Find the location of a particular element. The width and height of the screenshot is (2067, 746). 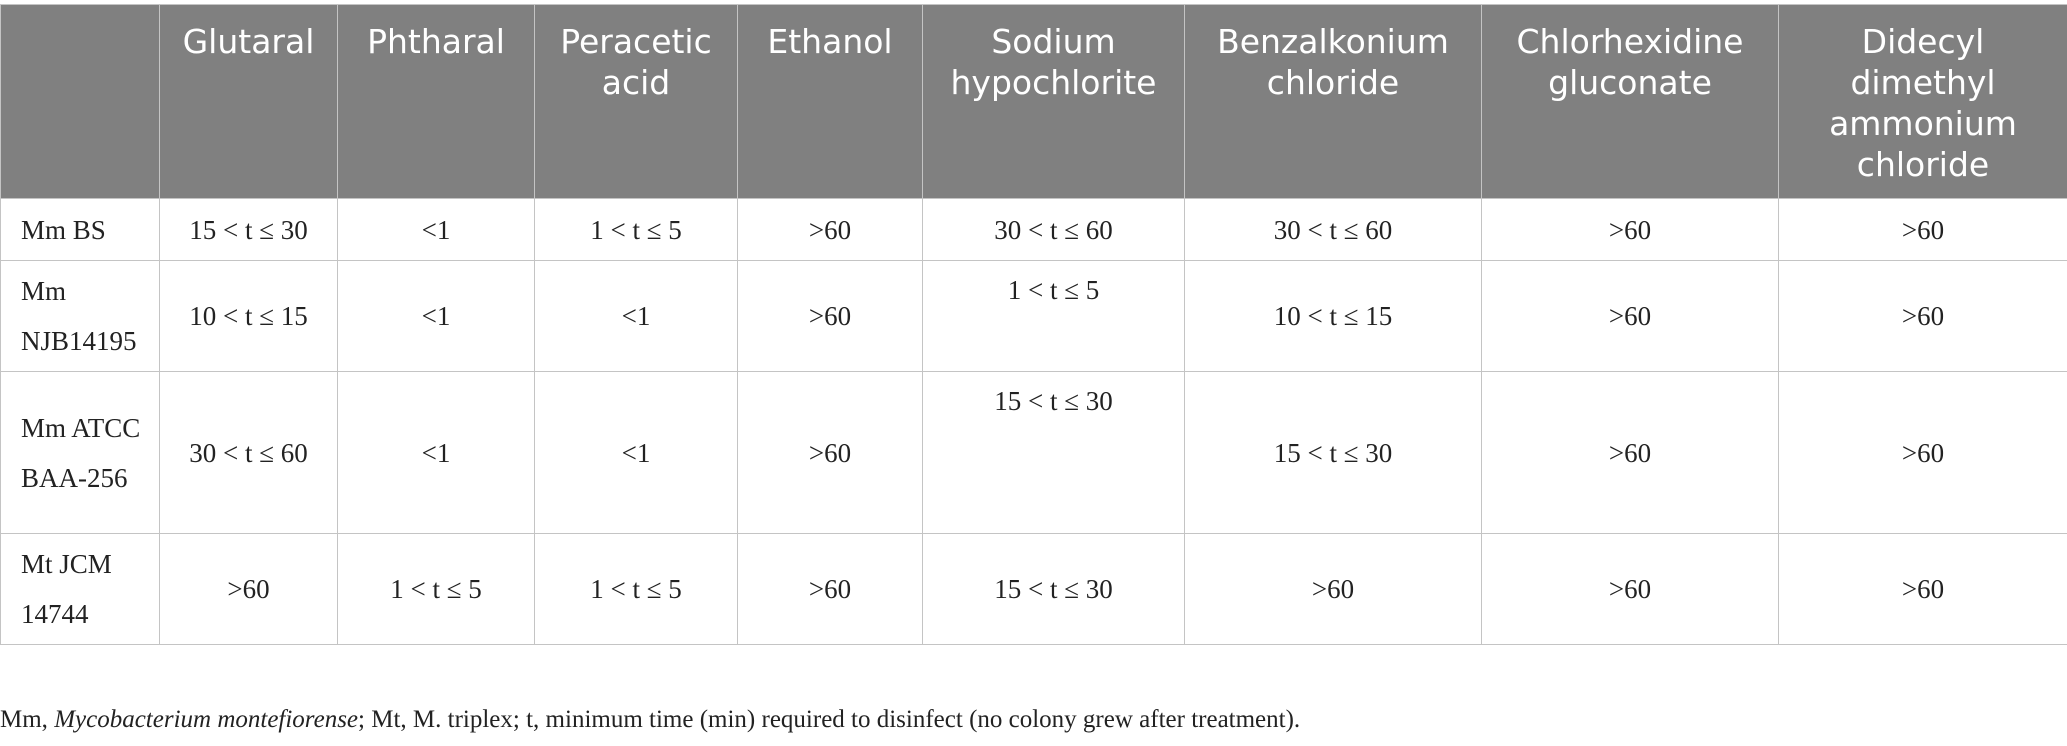

header-cell-phtharal: Phtharal is located at coordinates (436, 101).